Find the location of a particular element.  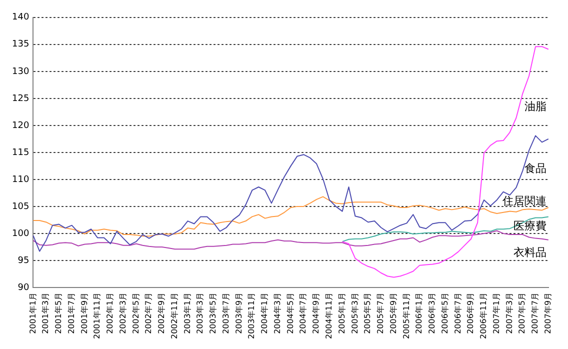

y-tick-label: 100 is located at coordinates (21, 233).